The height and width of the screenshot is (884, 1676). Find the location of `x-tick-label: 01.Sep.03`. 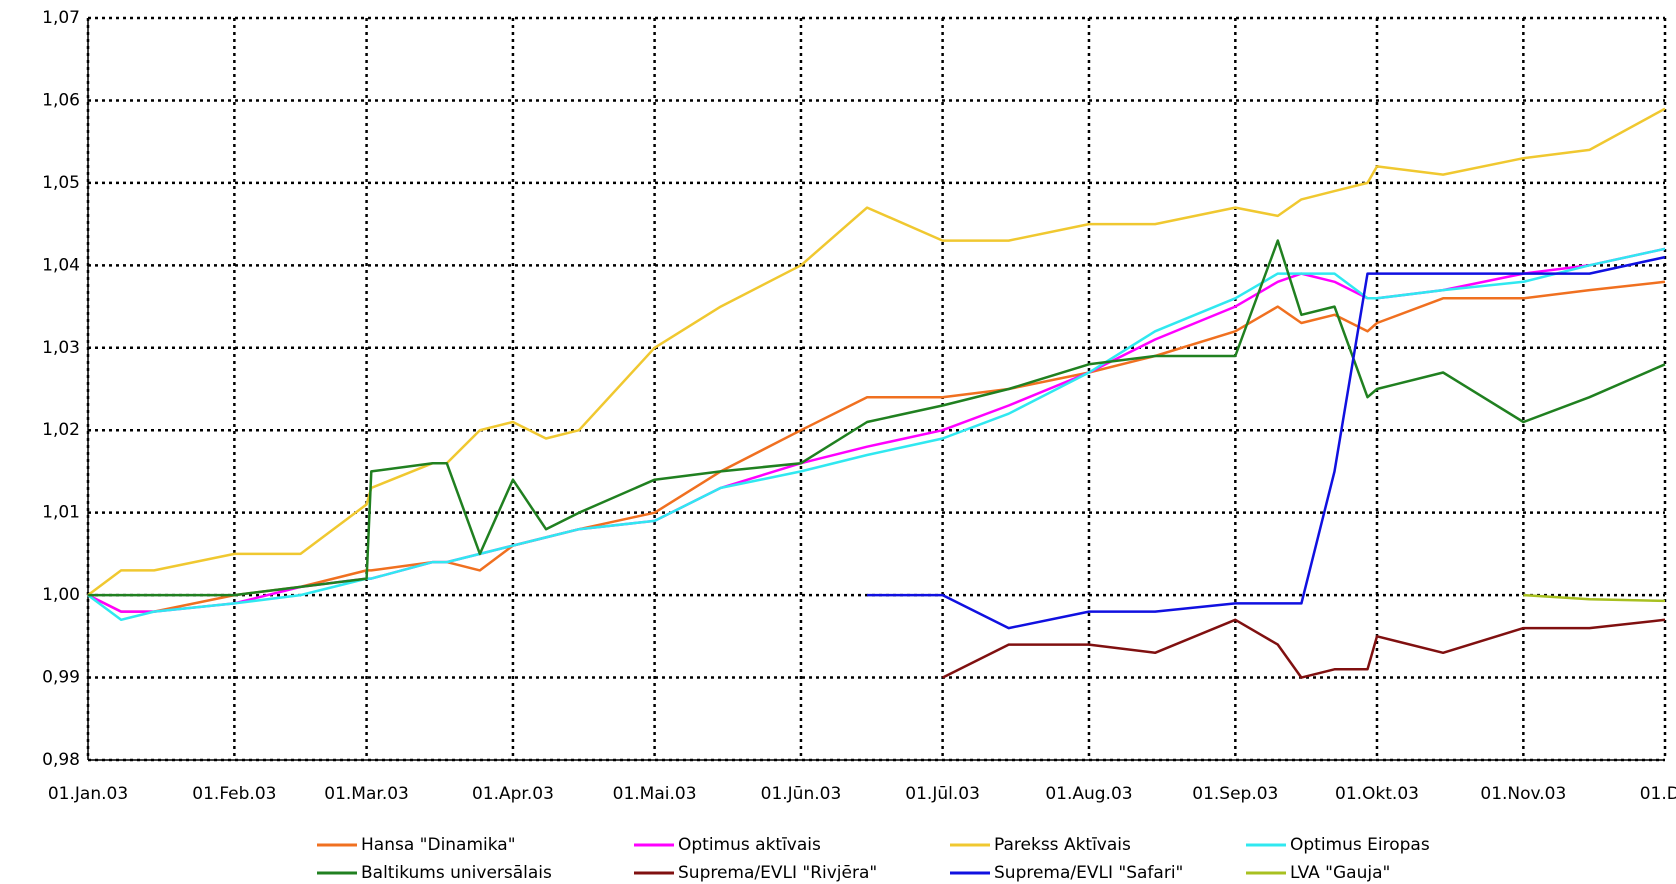

x-tick-label: 01.Sep.03 is located at coordinates (1235, 794).